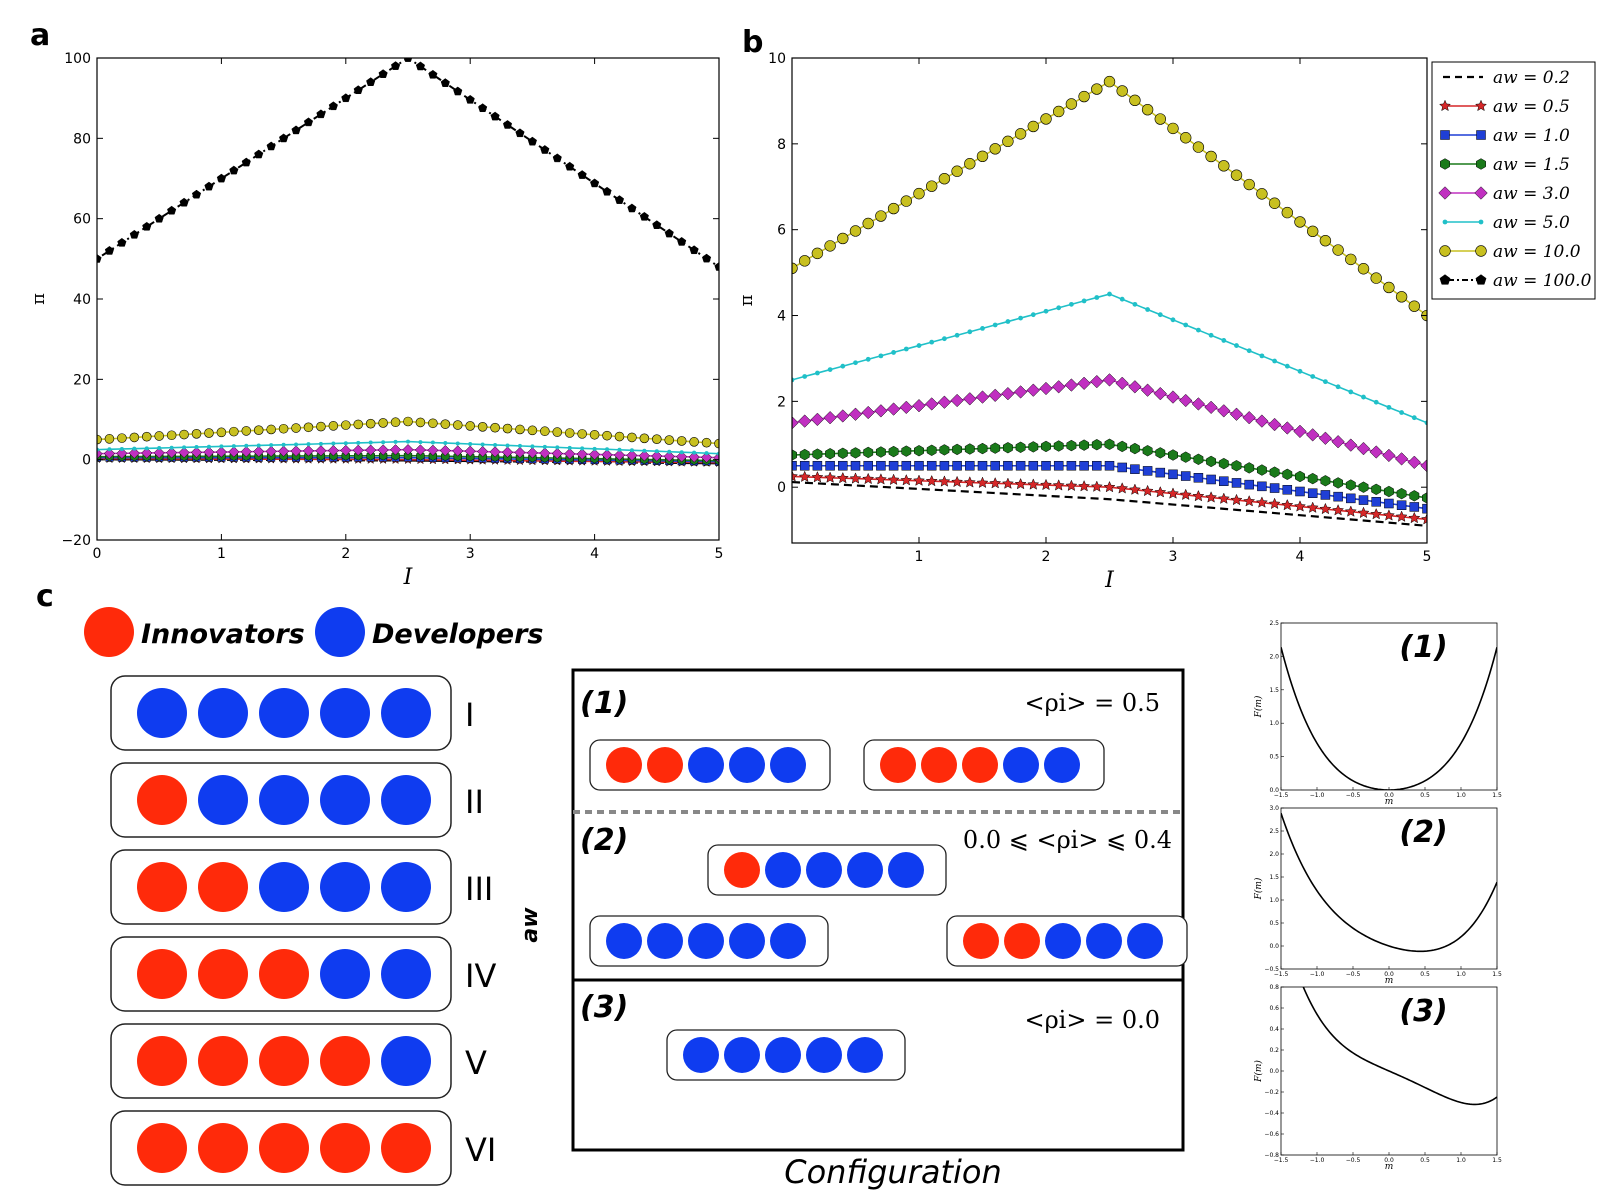 The height and width of the screenshot is (1204, 1600). I want to click on x-tick-label: −1.0, so click(1317, 795).